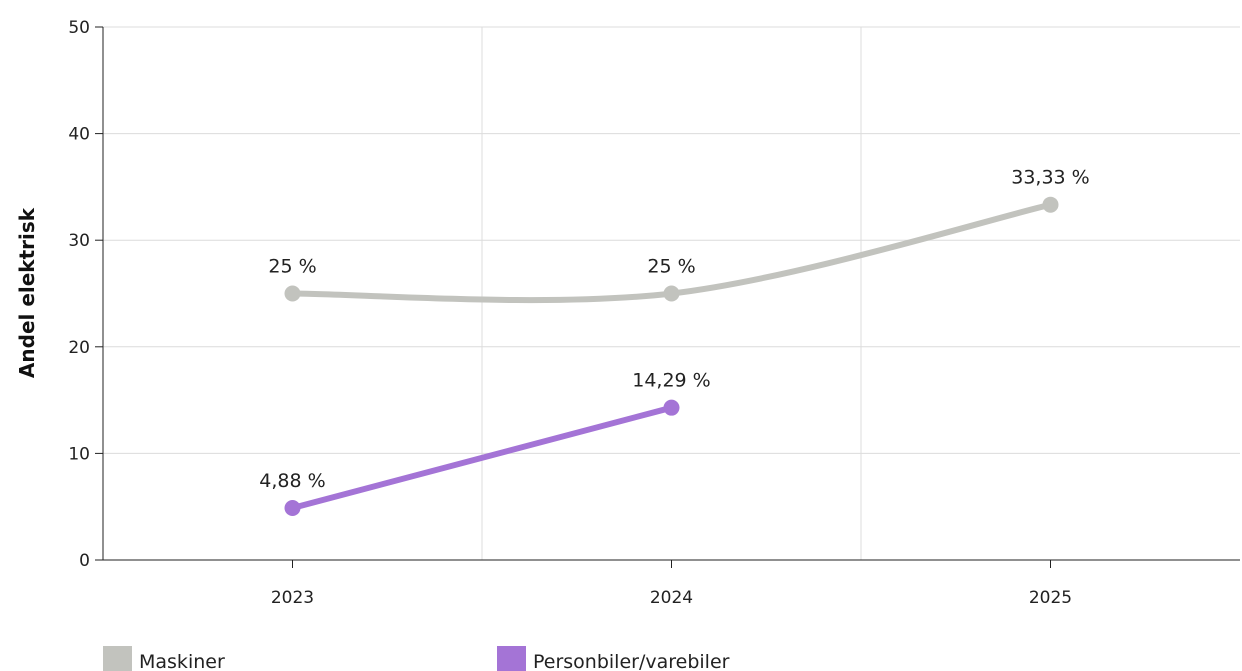 Image resolution: width=1242 pixels, height=671 pixels. Describe the element at coordinates (292, 481) in the screenshot. I see `data-label: 4,88 %` at that location.